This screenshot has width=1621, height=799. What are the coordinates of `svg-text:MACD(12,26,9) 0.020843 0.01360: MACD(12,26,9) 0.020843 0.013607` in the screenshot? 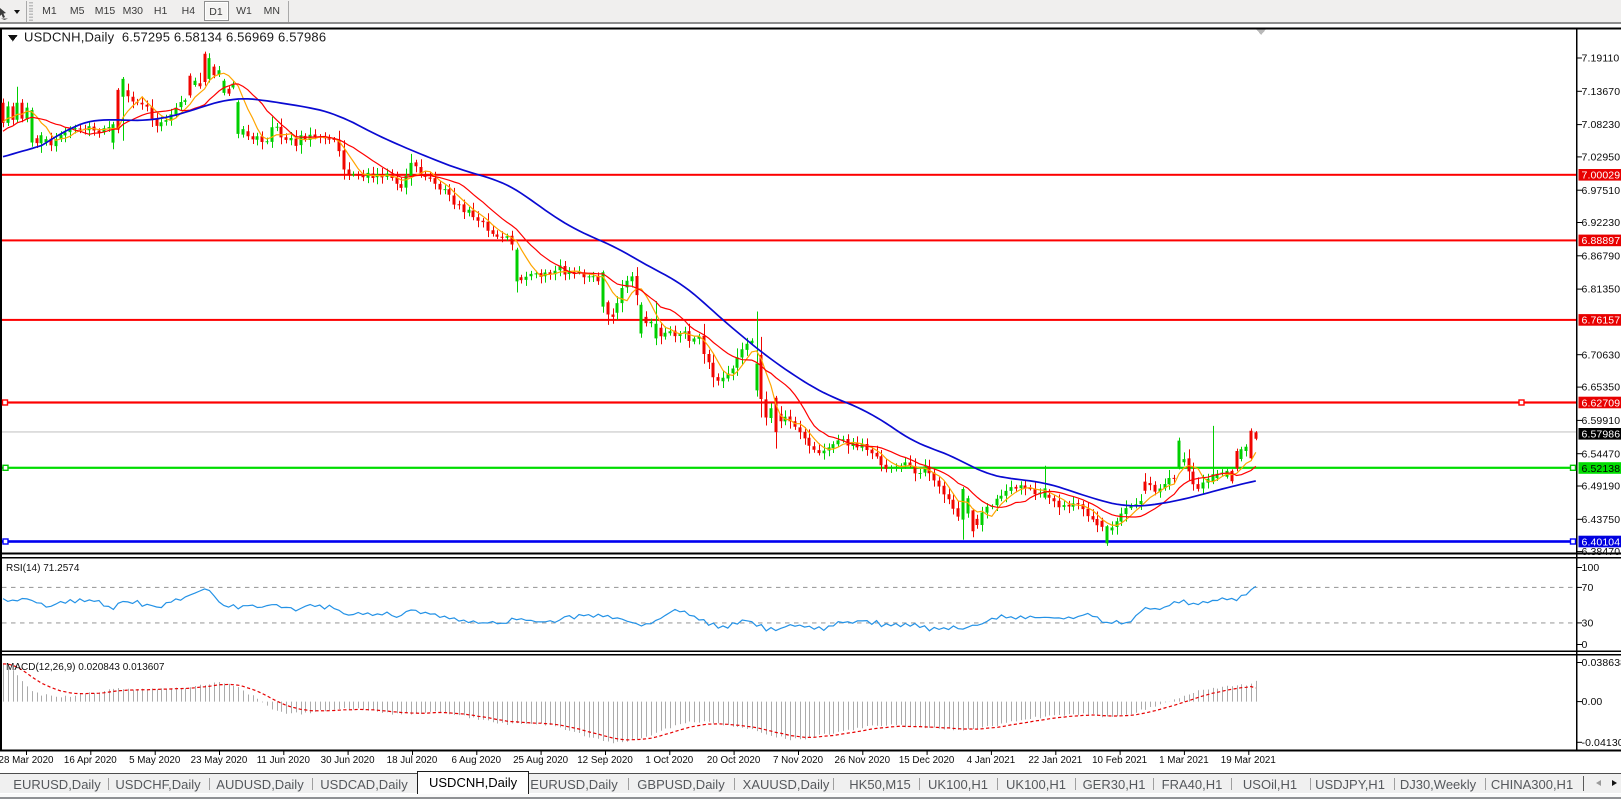 It's located at (85, 667).